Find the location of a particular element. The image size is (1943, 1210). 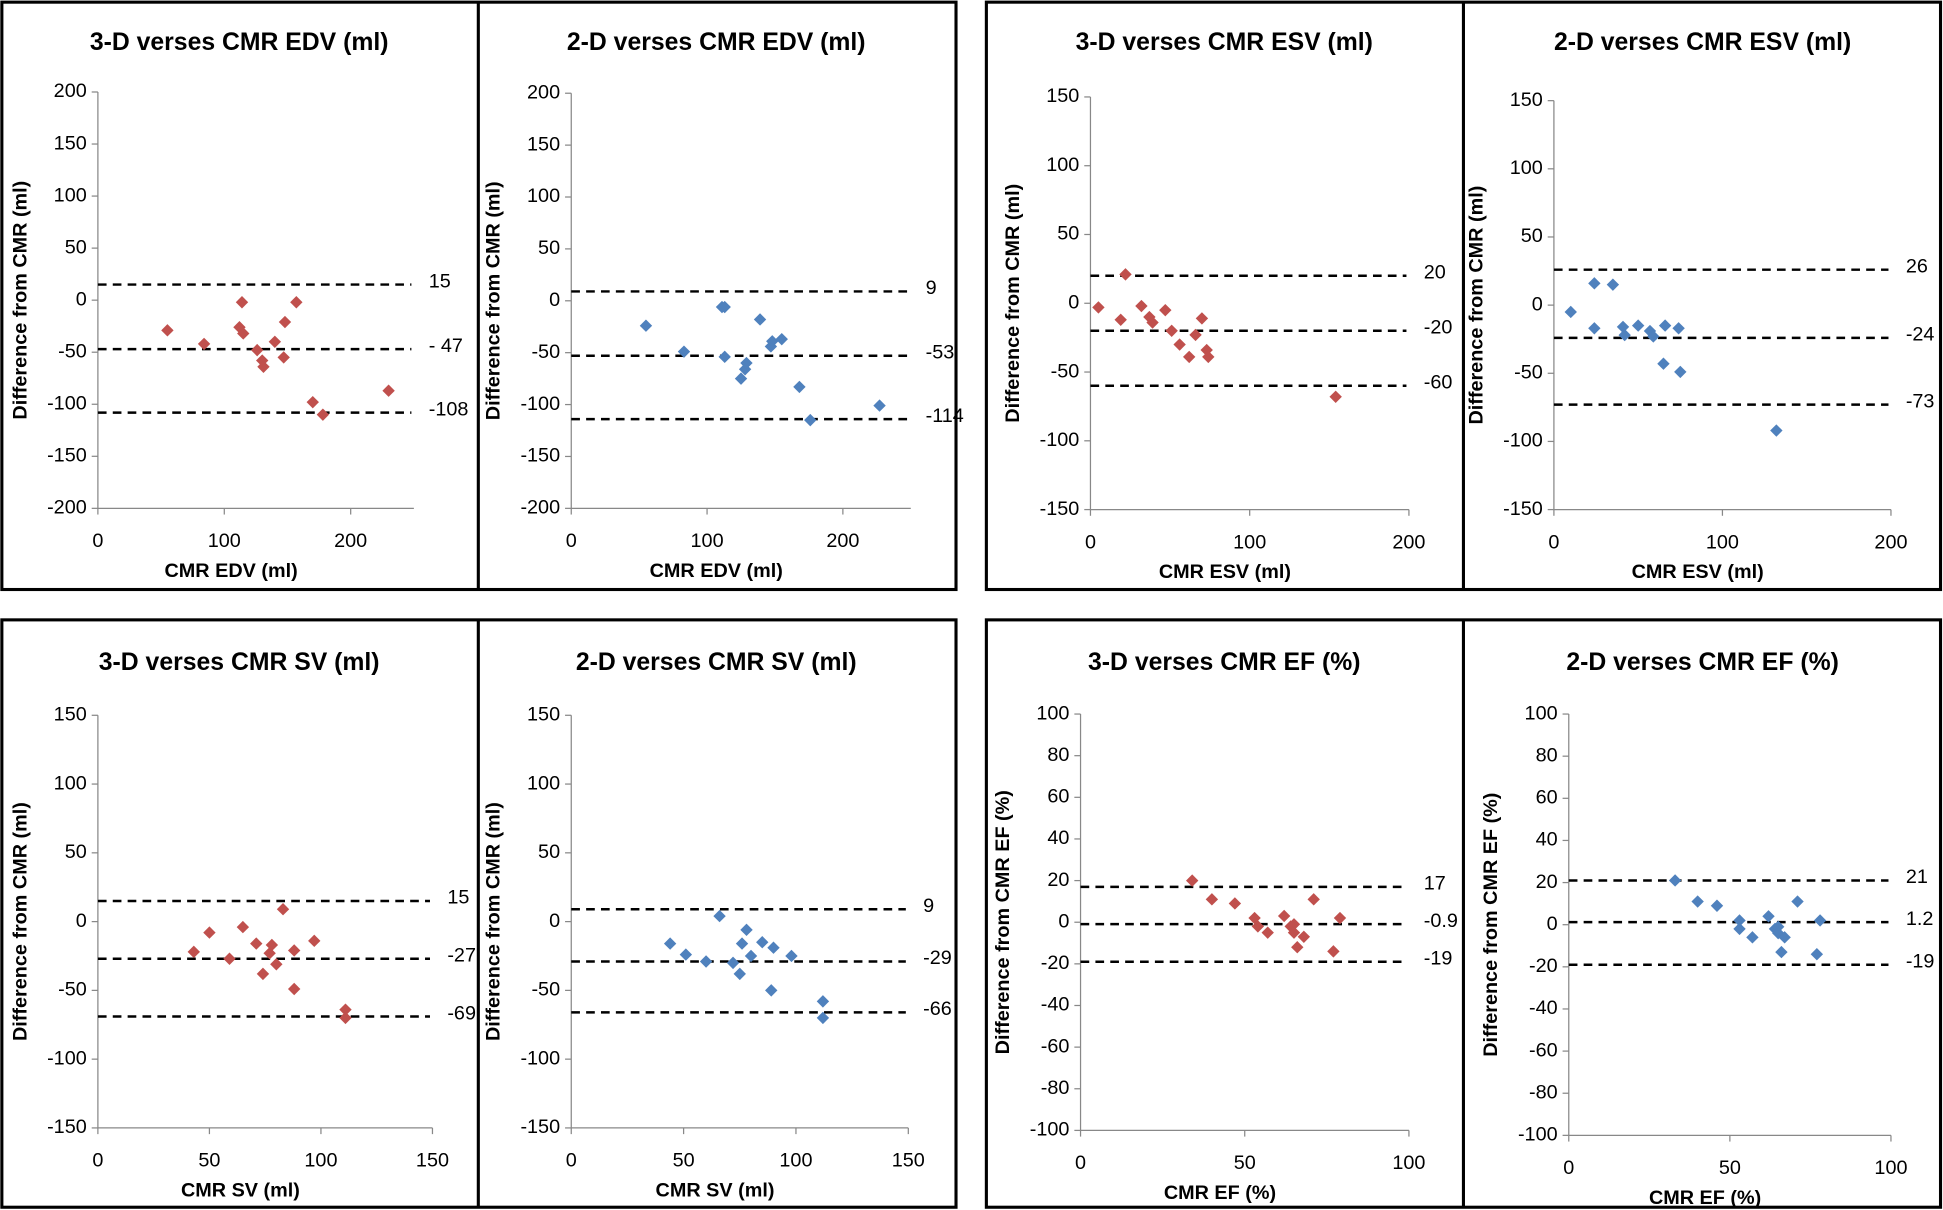

limit-label: -69 is located at coordinates (461, 1013).